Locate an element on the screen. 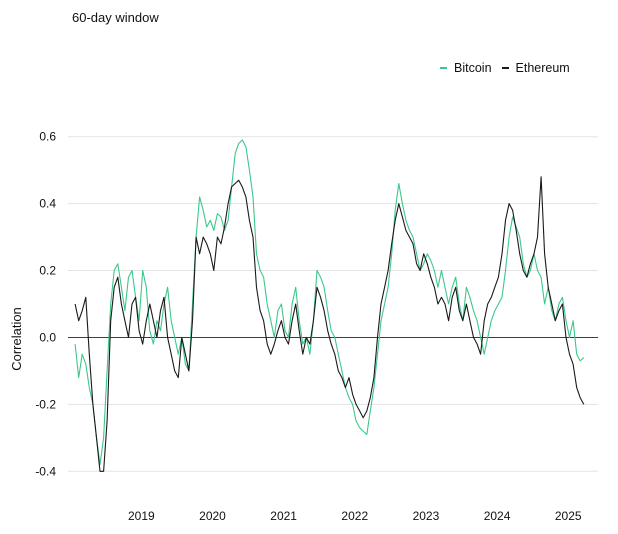  y-tick-label: 0.6 is located at coordinates (47, 137).